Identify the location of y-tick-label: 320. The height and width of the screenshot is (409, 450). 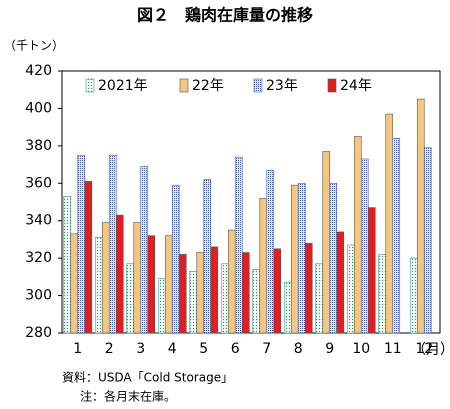
(38, 258).